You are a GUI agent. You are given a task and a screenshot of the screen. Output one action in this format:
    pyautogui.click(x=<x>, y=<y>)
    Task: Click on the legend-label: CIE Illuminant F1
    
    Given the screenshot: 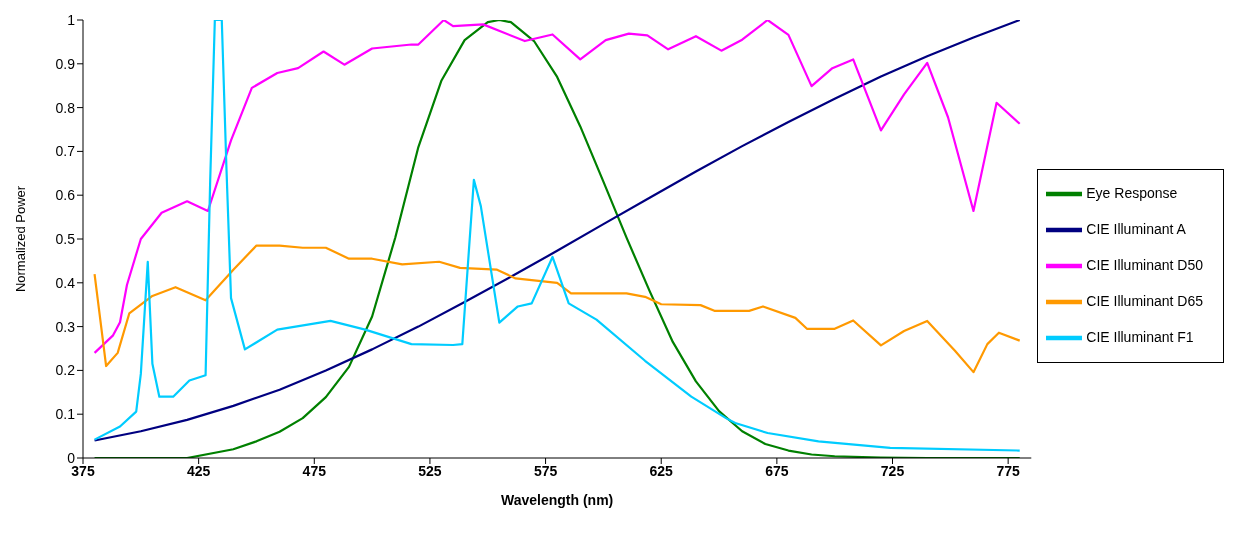 What is the action you would take?
    pyautogui.click(x=1140, y=336)
    